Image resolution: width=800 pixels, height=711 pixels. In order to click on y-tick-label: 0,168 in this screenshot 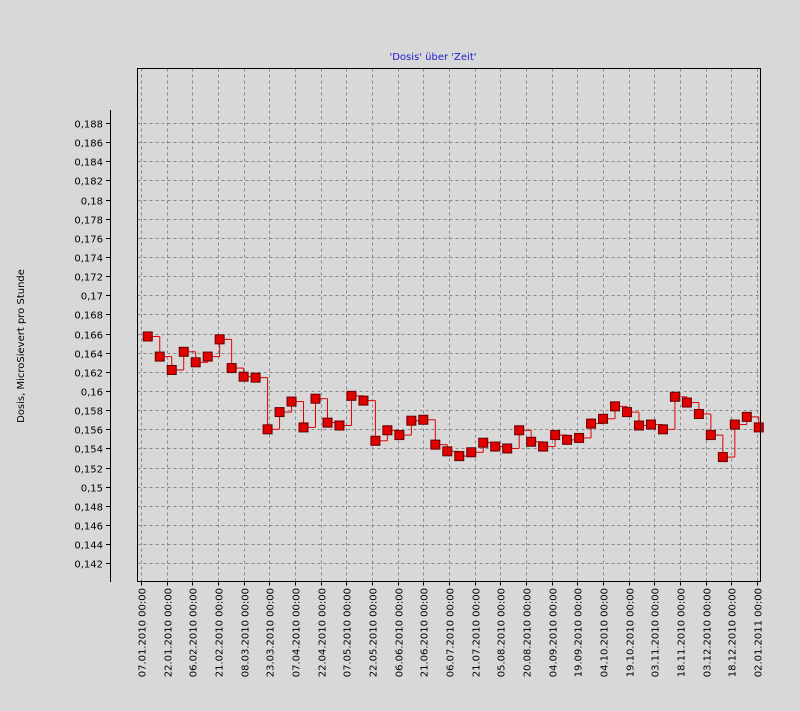, I will do `click(88, 316)`.